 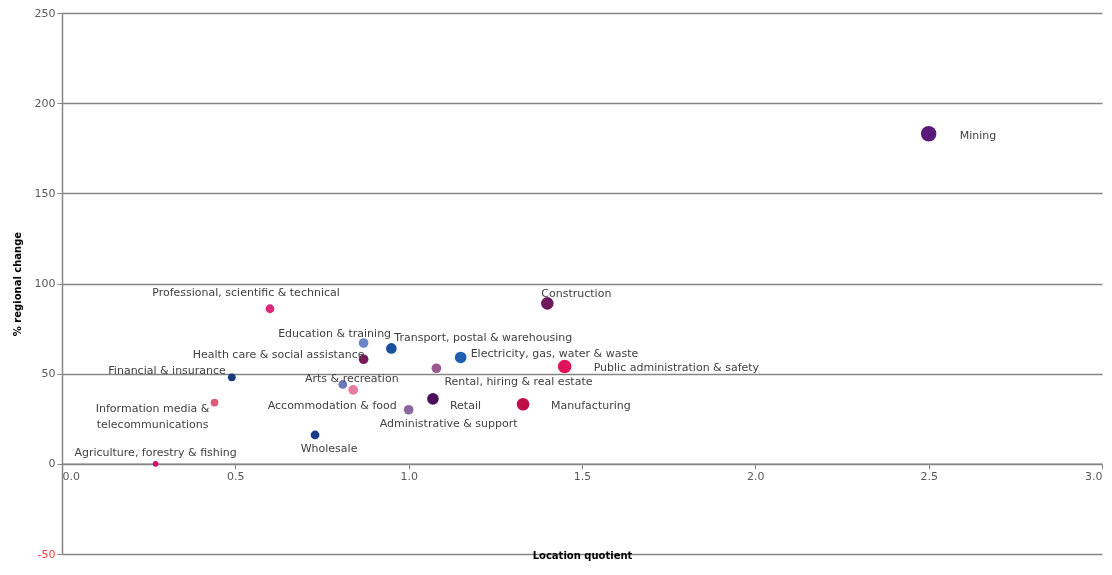 What do you see at coordinates (483, 338) in the screenshot?
I see `series-label: Transport, postal & warehousing` at bounding box center [483, 338].